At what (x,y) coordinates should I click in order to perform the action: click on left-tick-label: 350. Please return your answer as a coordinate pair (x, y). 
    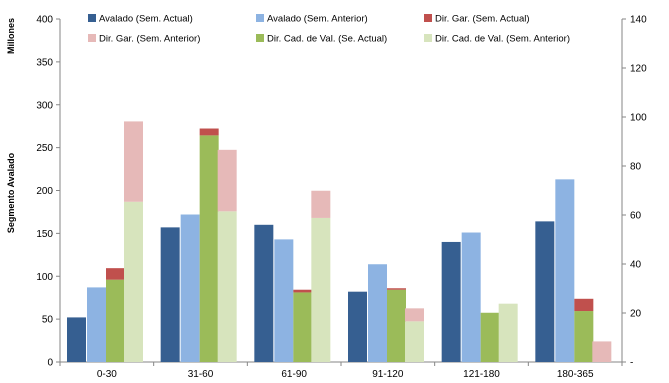
    Looking at the image, I should click on (44, 62).